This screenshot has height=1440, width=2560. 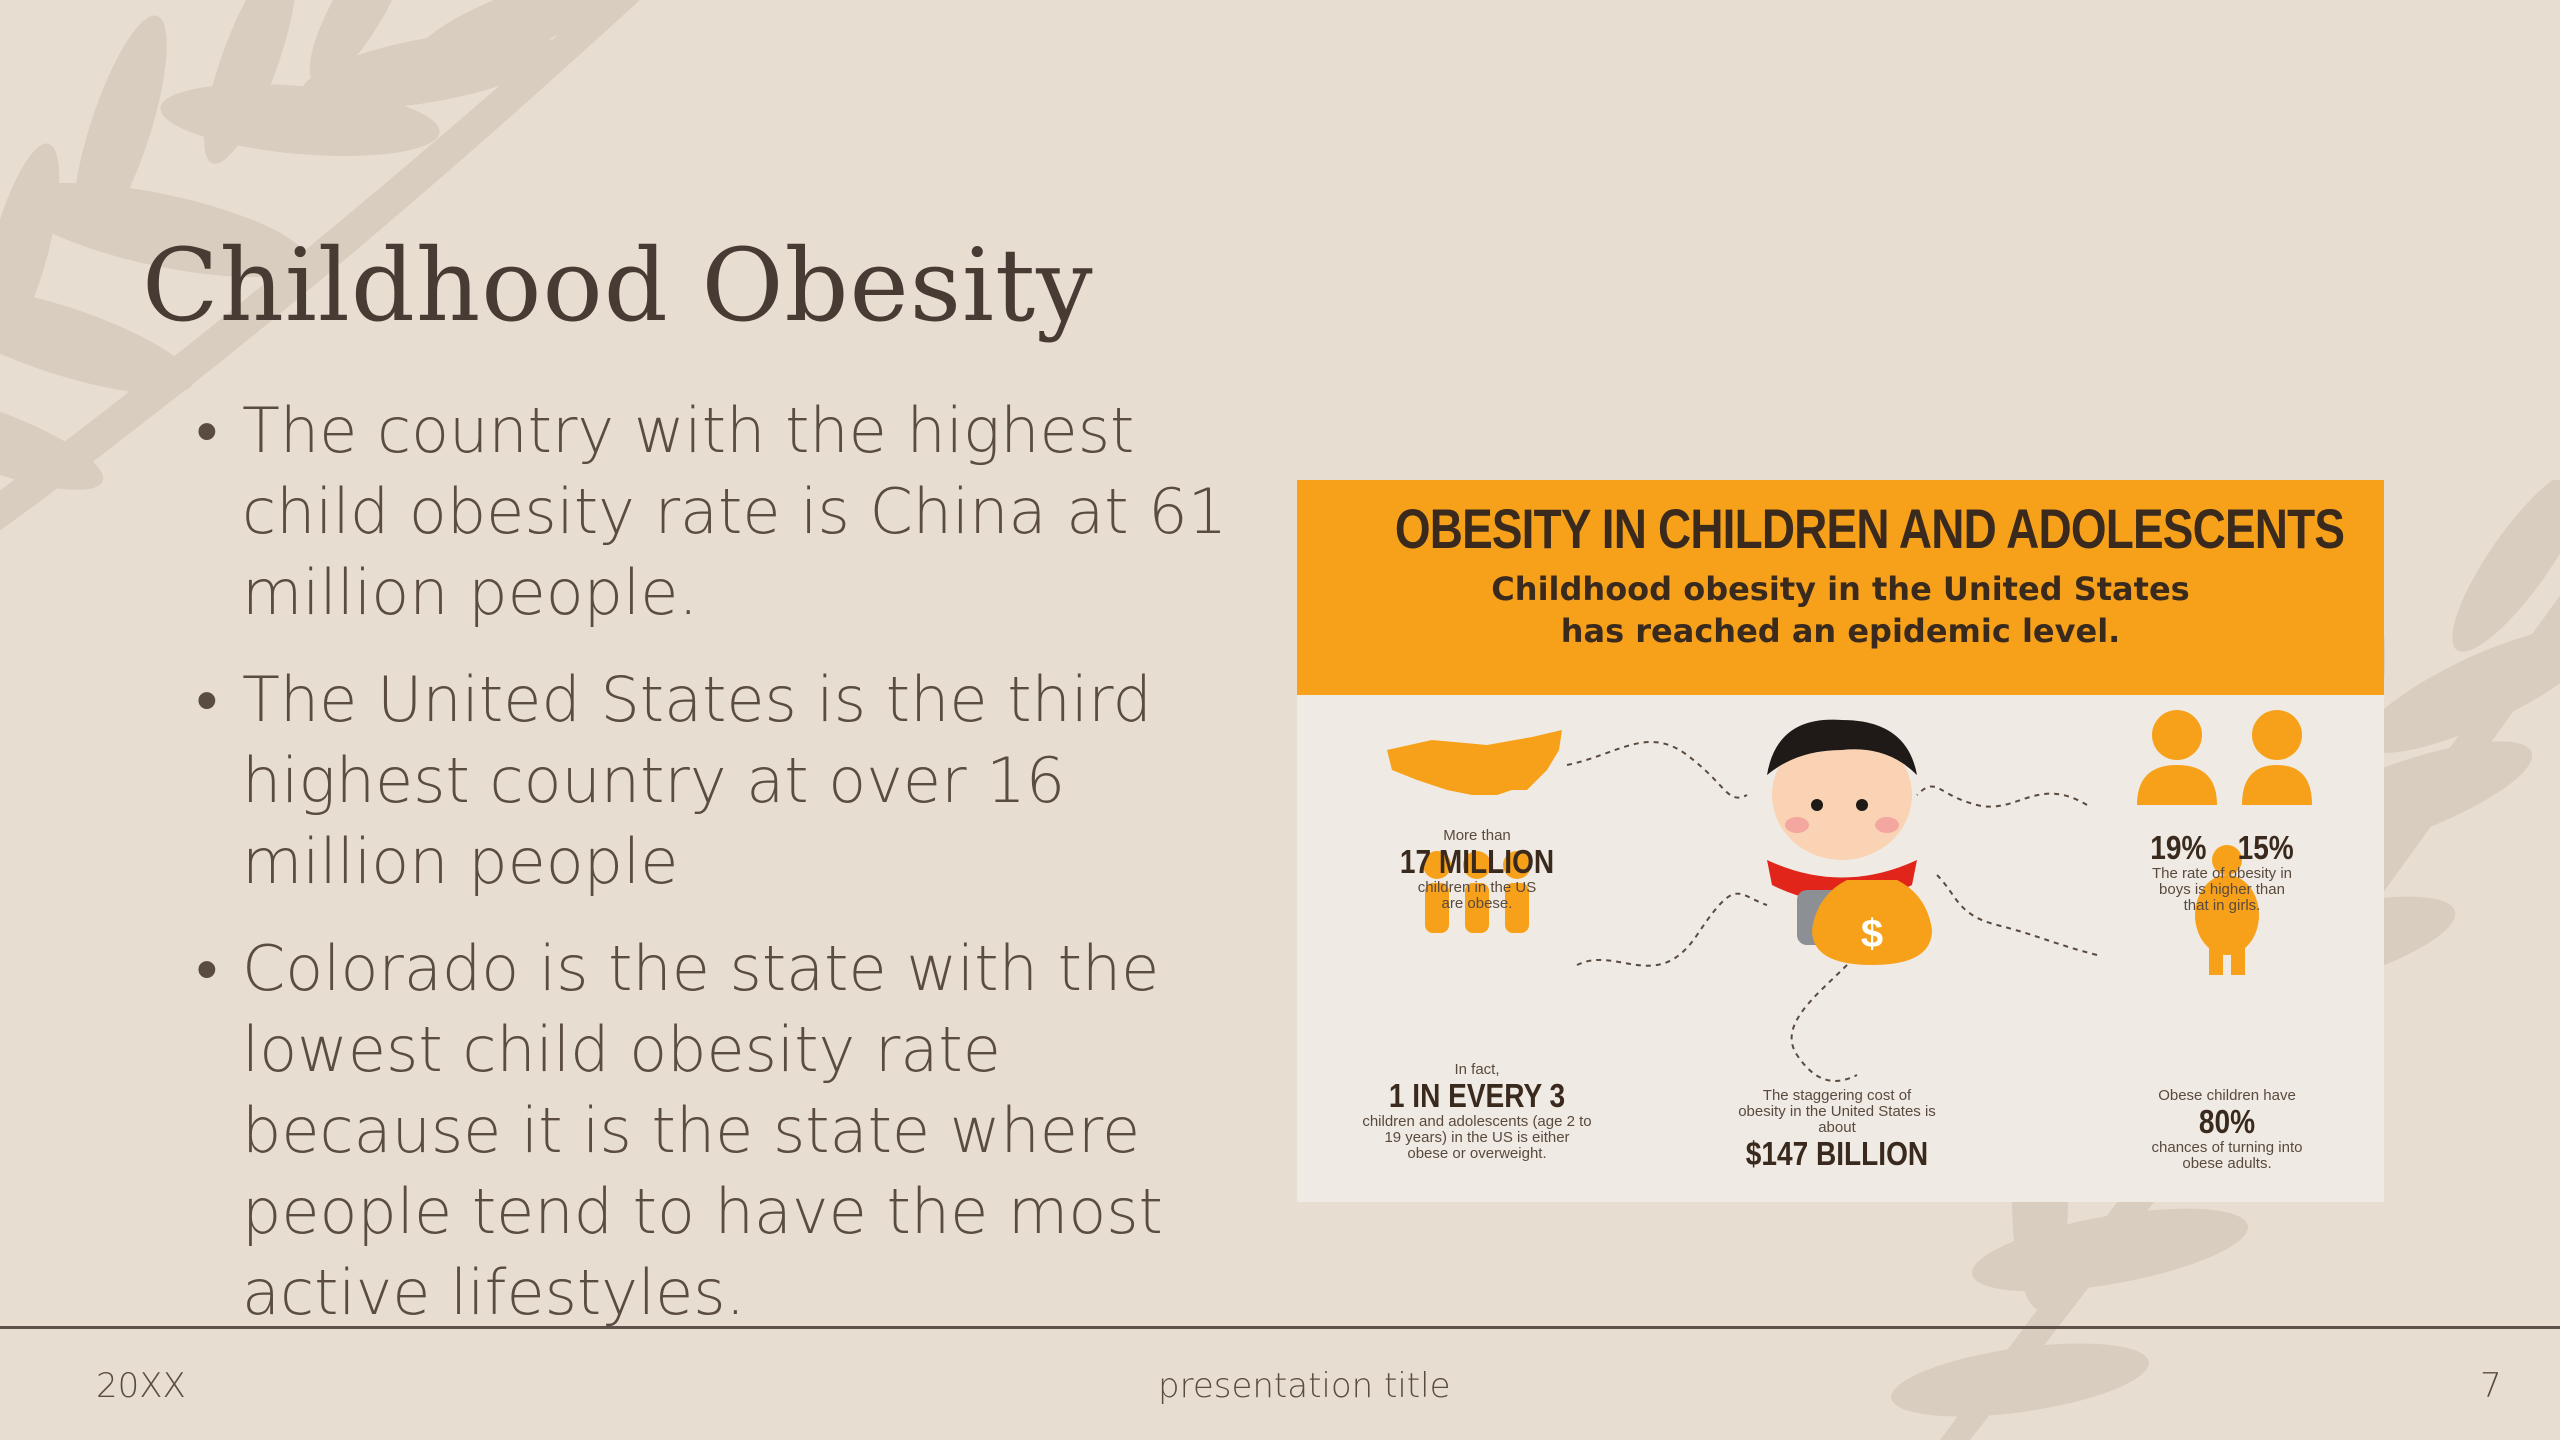 I want to click on infographic-illustration: $, so click(x=1849, y=896).